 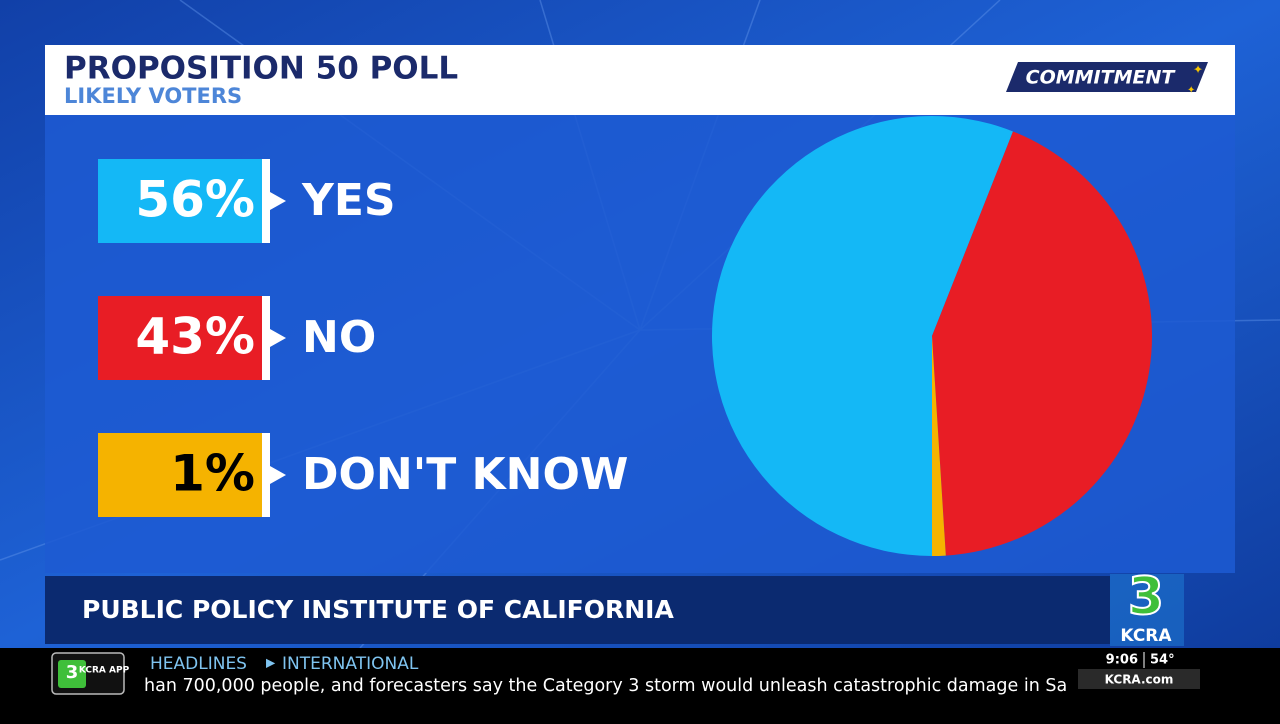 I want to click on source-bar, so click(x=577, y=610).